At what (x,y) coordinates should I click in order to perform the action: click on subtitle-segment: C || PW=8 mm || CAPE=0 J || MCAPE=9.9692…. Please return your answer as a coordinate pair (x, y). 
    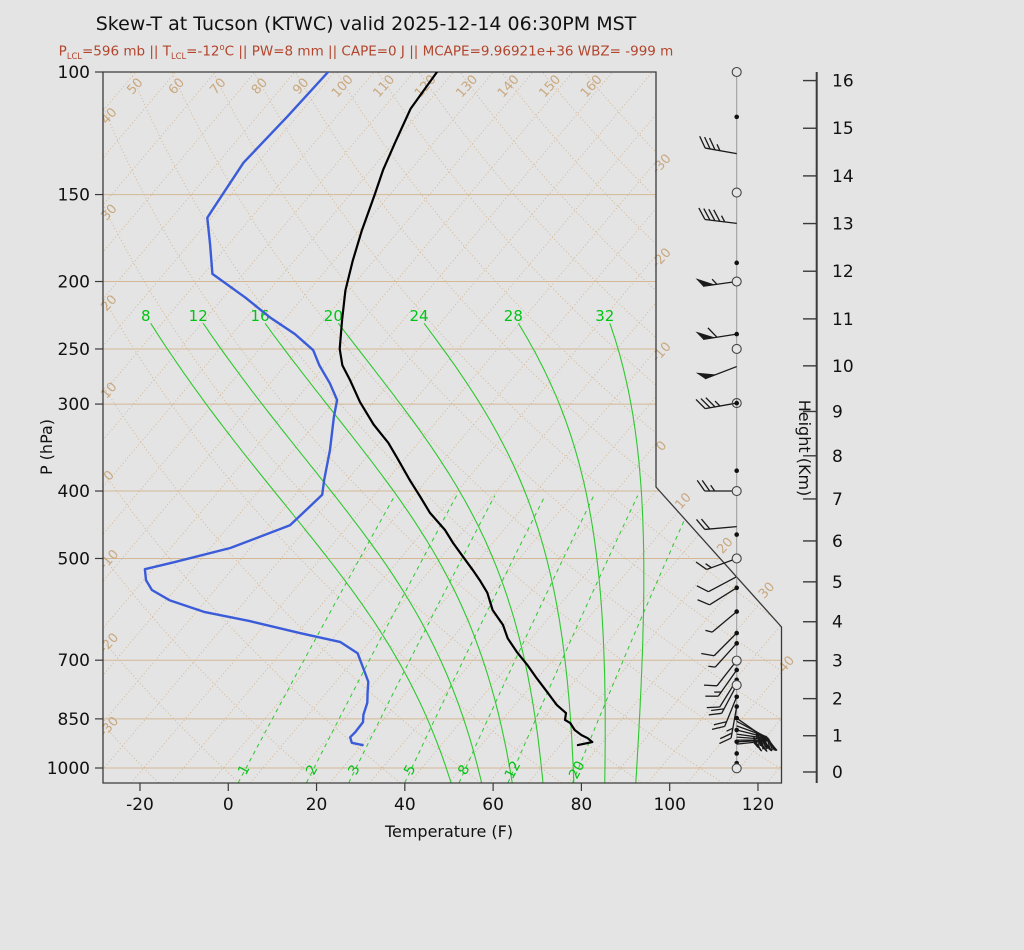
    Looking at the image, I should click on (449, 51).